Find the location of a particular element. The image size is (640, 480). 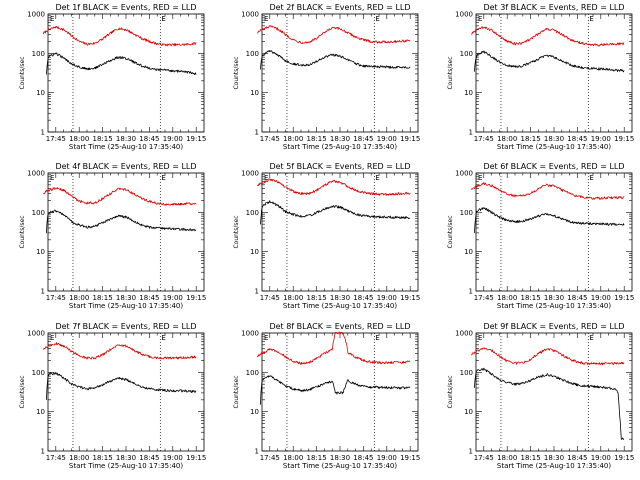

panel-title: Det 1f BLACK = Events, RED = LLD is located at coordinates (125, 7).